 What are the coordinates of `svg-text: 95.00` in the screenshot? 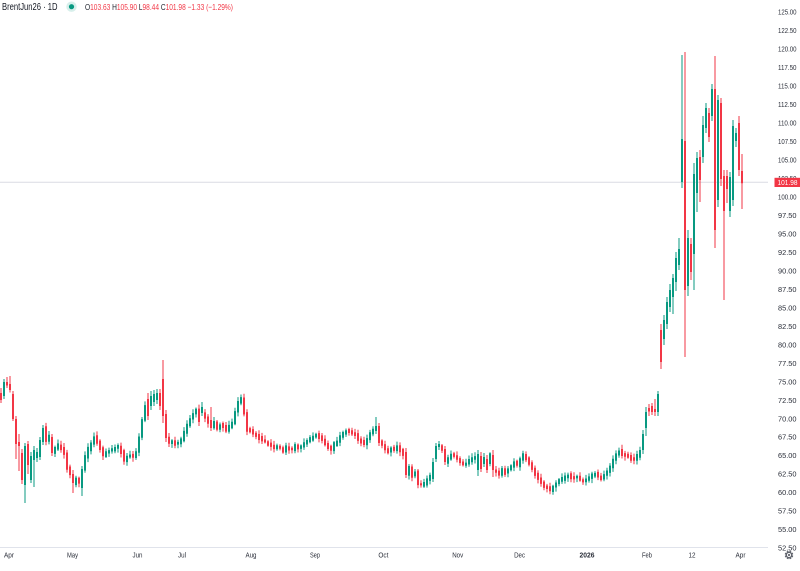 It's located at (787, 234).